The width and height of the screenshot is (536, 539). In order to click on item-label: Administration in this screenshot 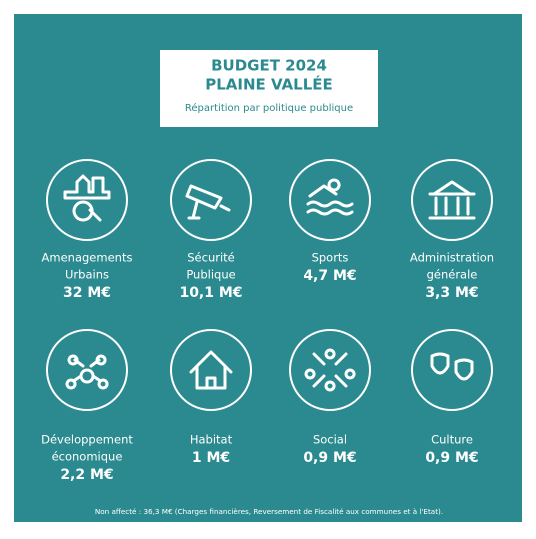, I will do `click(452, 258)`.